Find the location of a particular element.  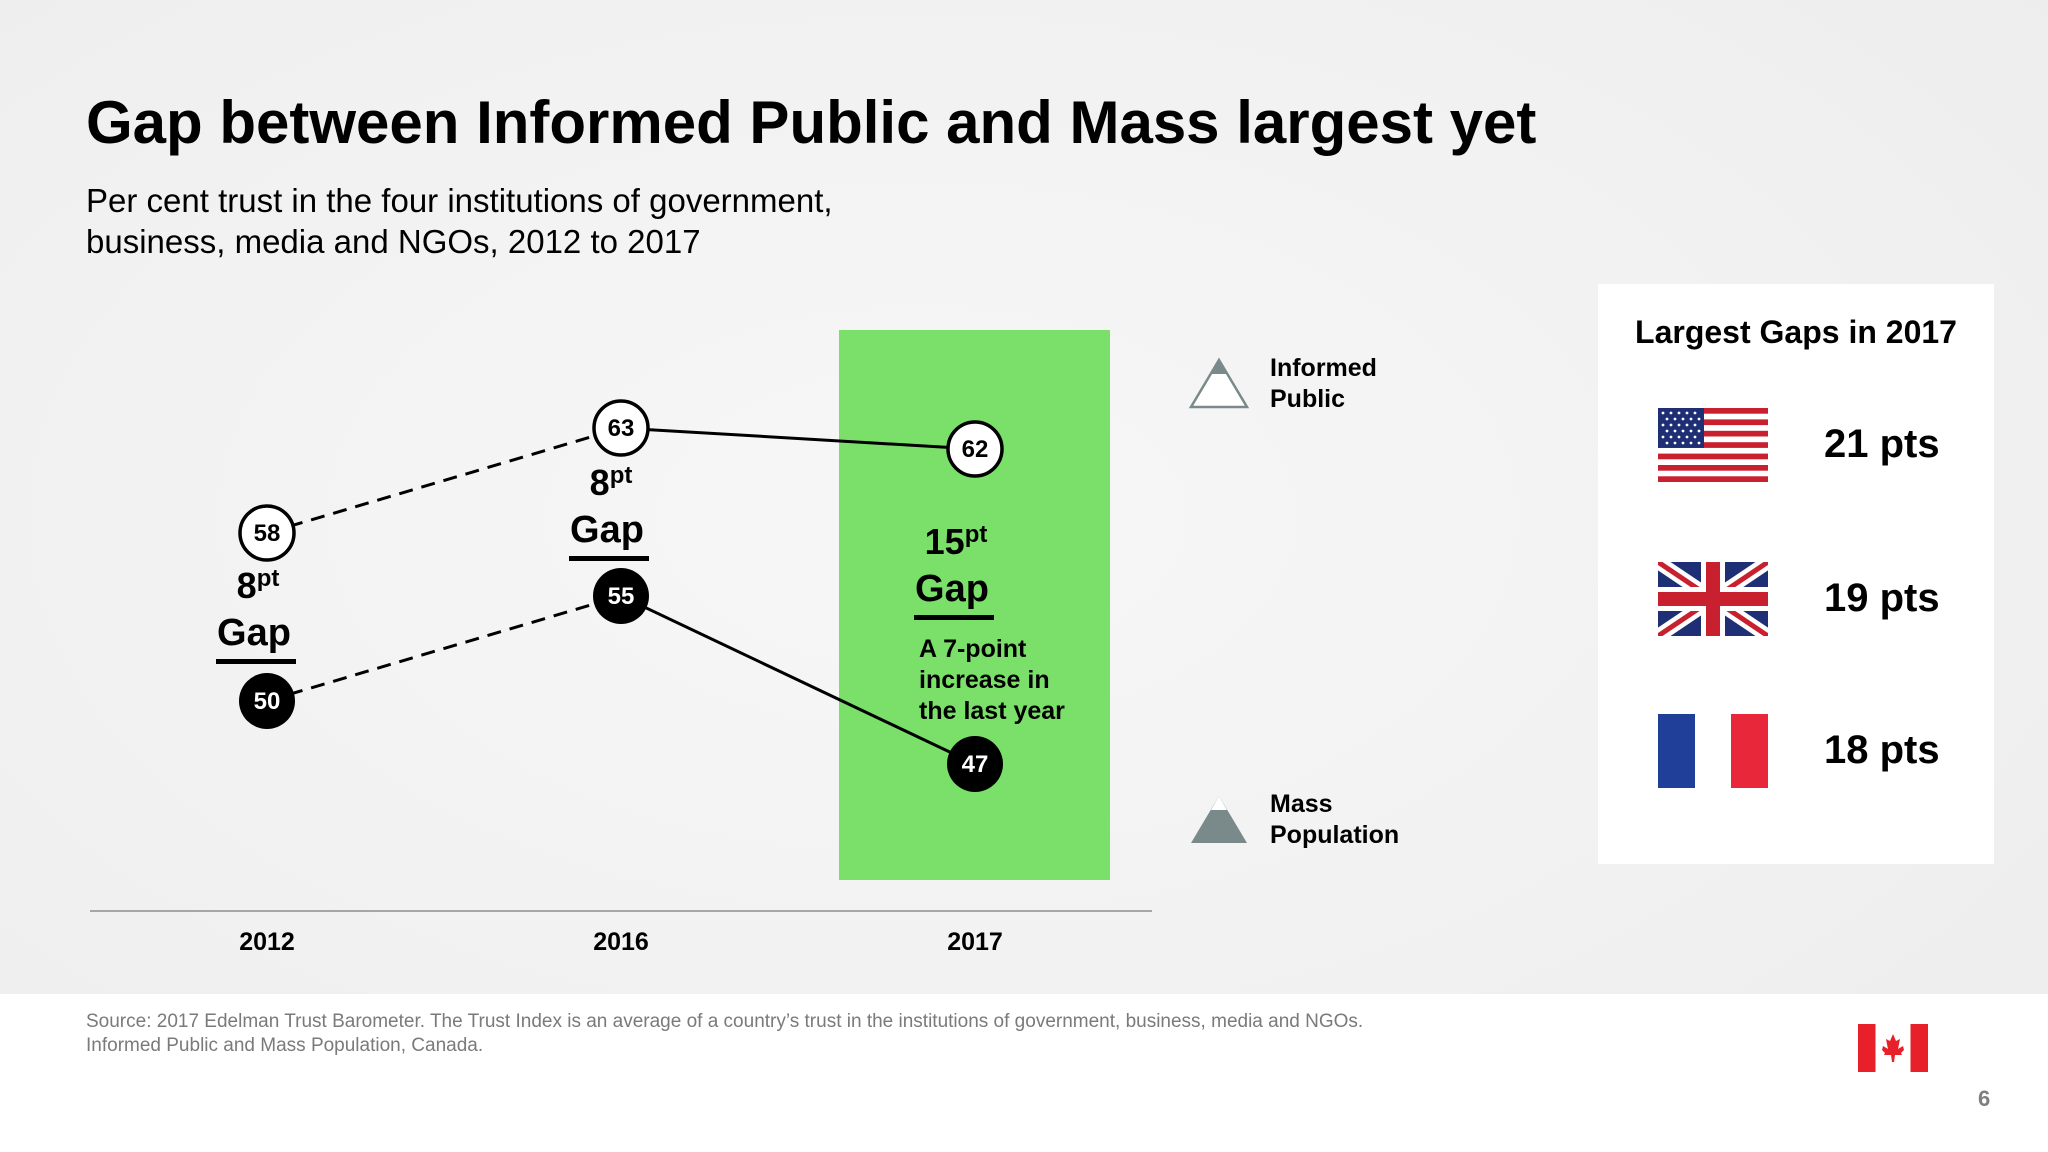

largest-gaps-panel: Largest Gaps in 2017 21 pts is located at coordinates (1796, 574).